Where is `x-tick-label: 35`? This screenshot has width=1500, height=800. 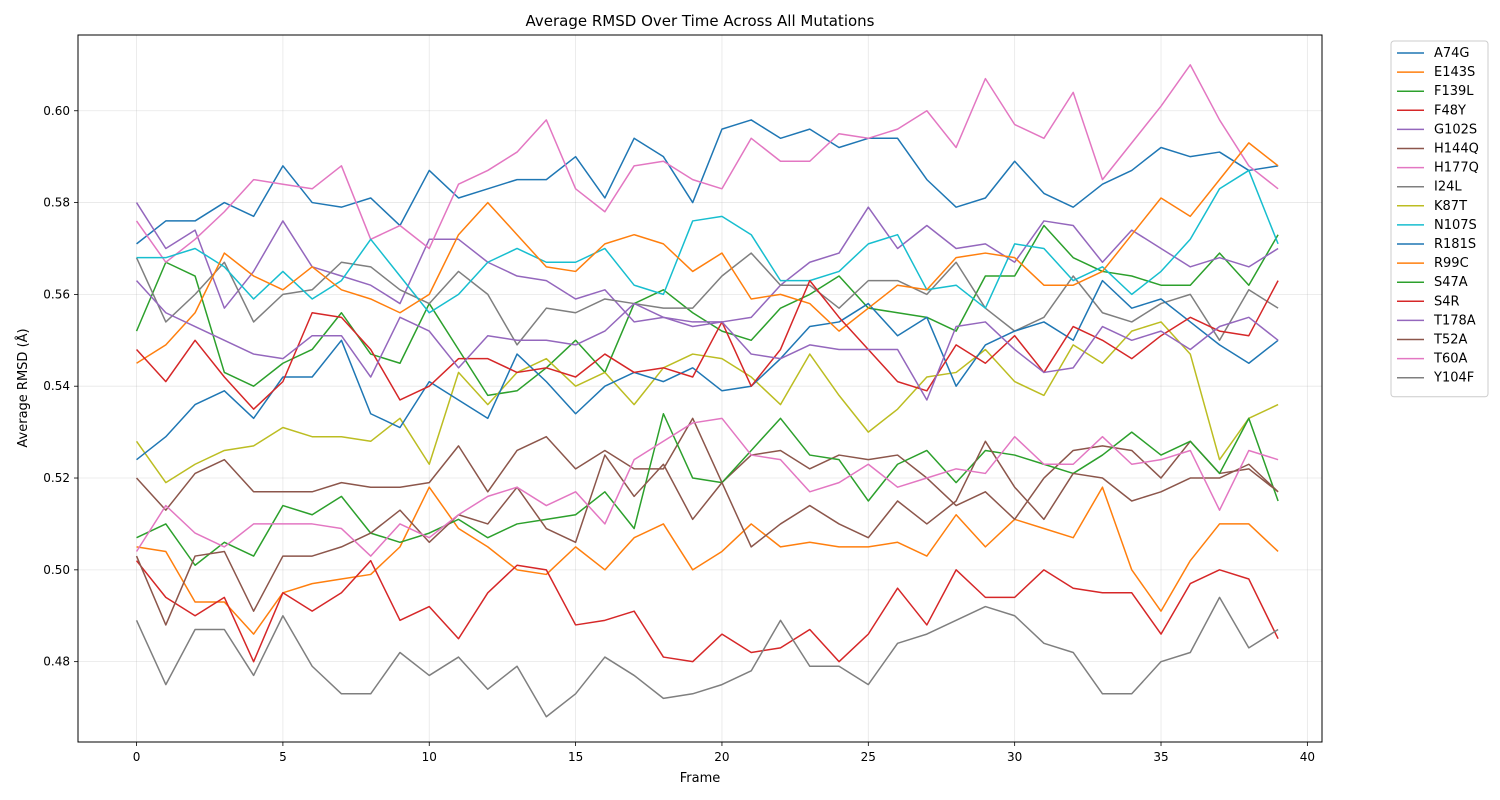
x-tick-label: 35 is located at coordinates (1160, 757).